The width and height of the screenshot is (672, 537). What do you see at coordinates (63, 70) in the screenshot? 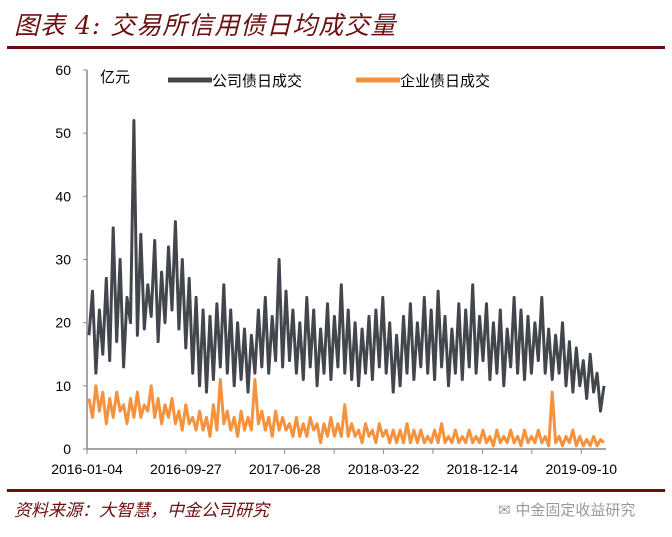
I see `y-tick-label: 60` at bounding box center [63, 70].